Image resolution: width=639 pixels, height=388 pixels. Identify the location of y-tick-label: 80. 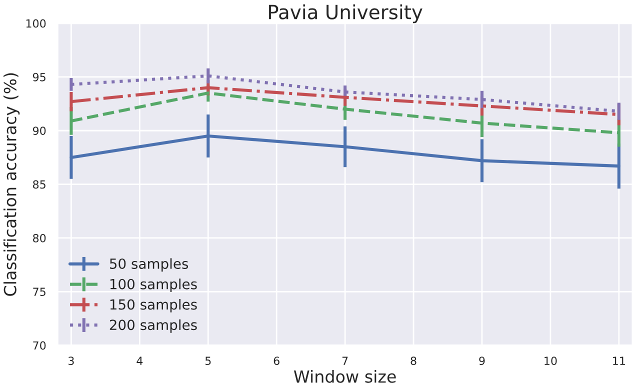
(39, 238).